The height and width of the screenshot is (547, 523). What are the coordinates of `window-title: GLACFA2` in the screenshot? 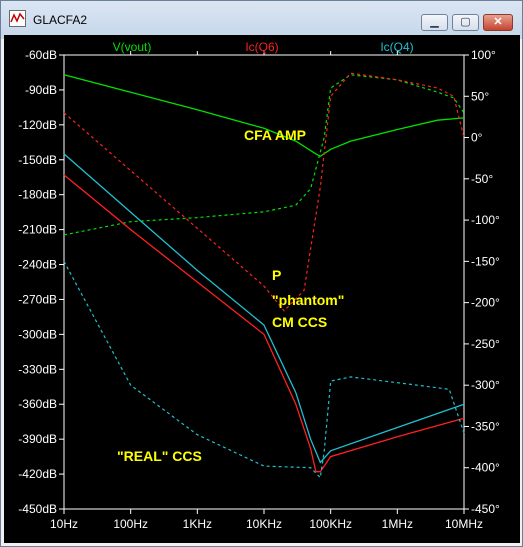 It's located at (60, 20).